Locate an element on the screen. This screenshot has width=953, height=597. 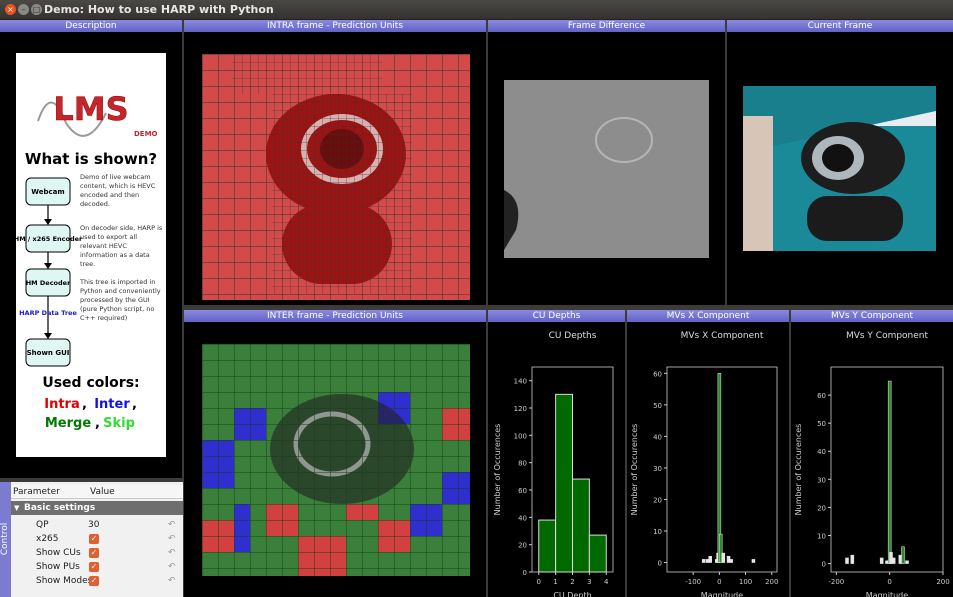
col-parameter: Parameter is located at coordinates (36, 492).